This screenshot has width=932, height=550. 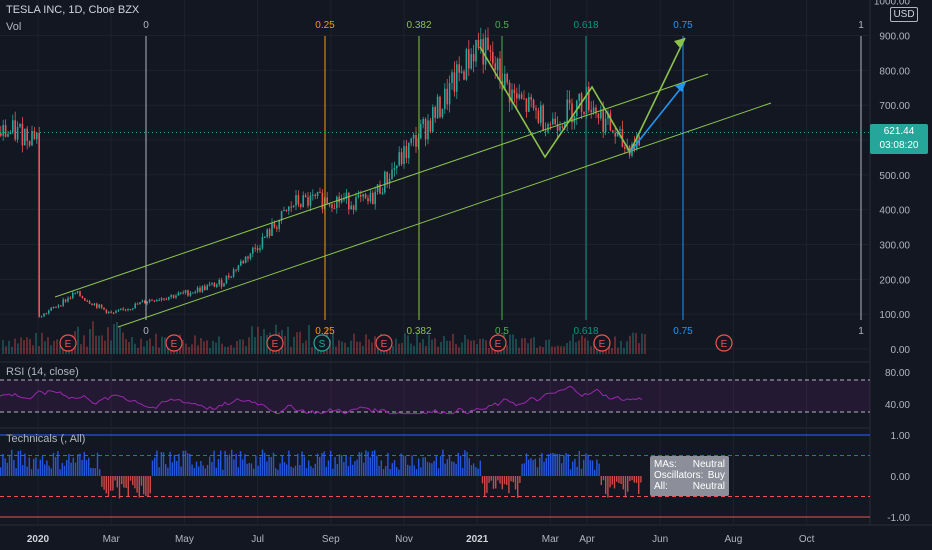 What do you see at coordinates (861, 25) in the screenshot?
I see `fib-level-top-label: 1` at bounding box center [861, 25].